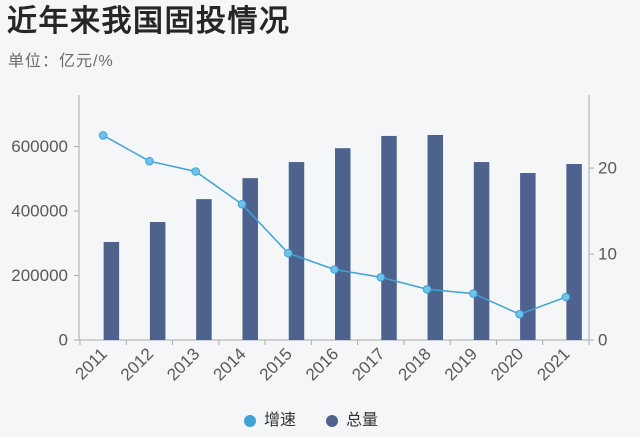  Describe the element at coordinates (343, 244) in the screenshot. I see `bar-2016` at that location.